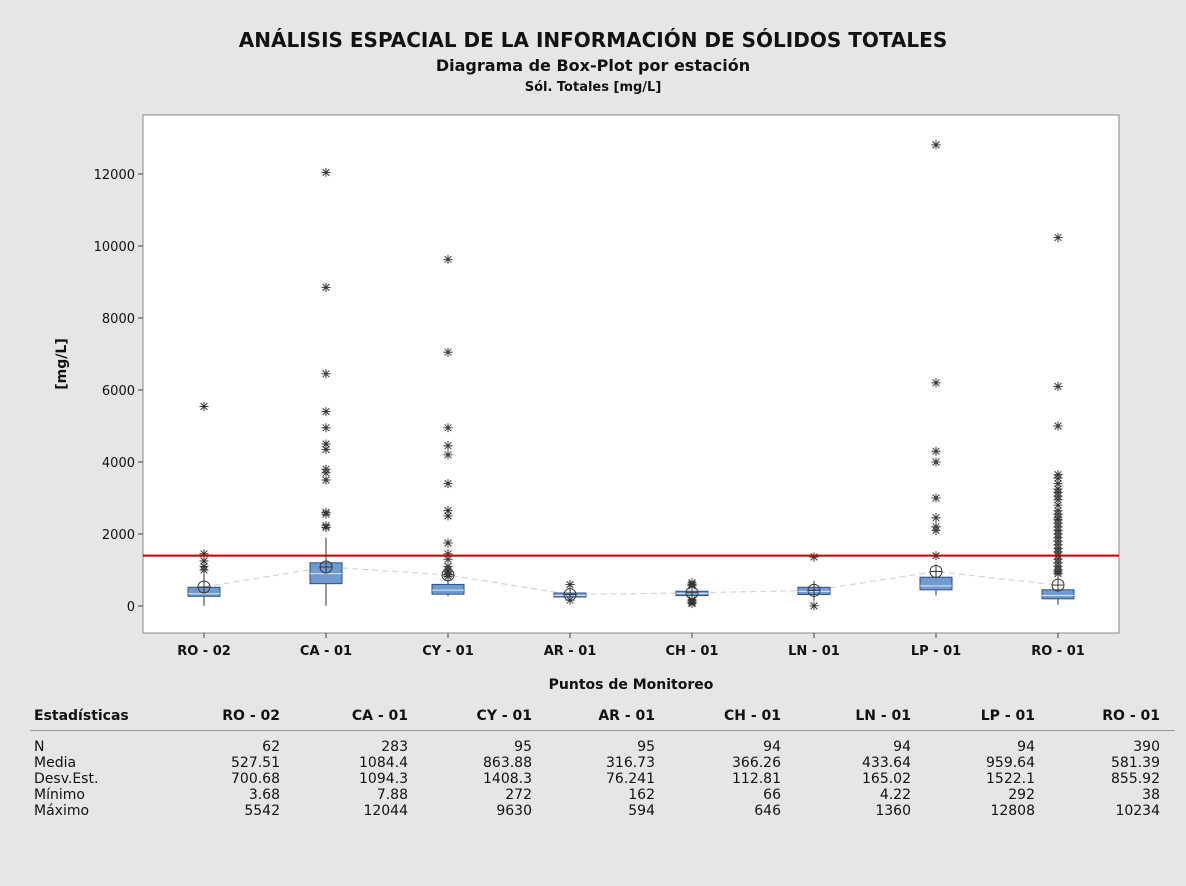 The width and height of the screenshot is (1186, 886). What do you see at coordinates (1058, 651) in the screenshot?
I see `x-tick-label: RO - 01` at bounding box center [1058, 651].